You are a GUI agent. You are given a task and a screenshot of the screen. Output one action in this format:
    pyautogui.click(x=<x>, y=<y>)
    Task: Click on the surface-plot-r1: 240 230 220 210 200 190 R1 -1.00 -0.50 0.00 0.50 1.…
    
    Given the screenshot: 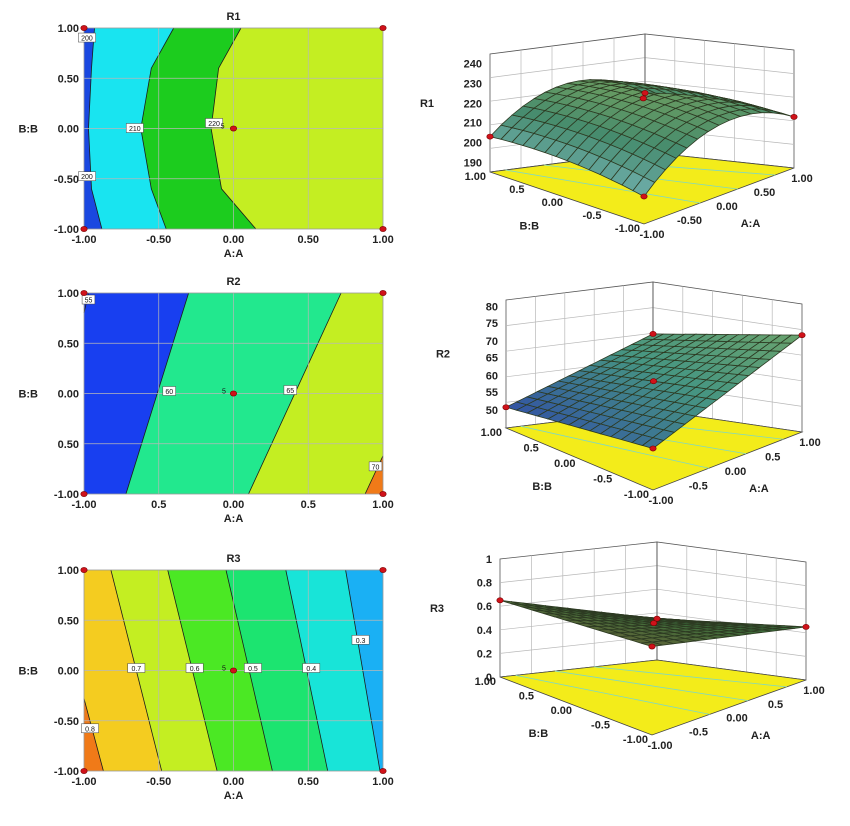 What is the action you would take?
    pyautogui.click(x=616, y=137)
    